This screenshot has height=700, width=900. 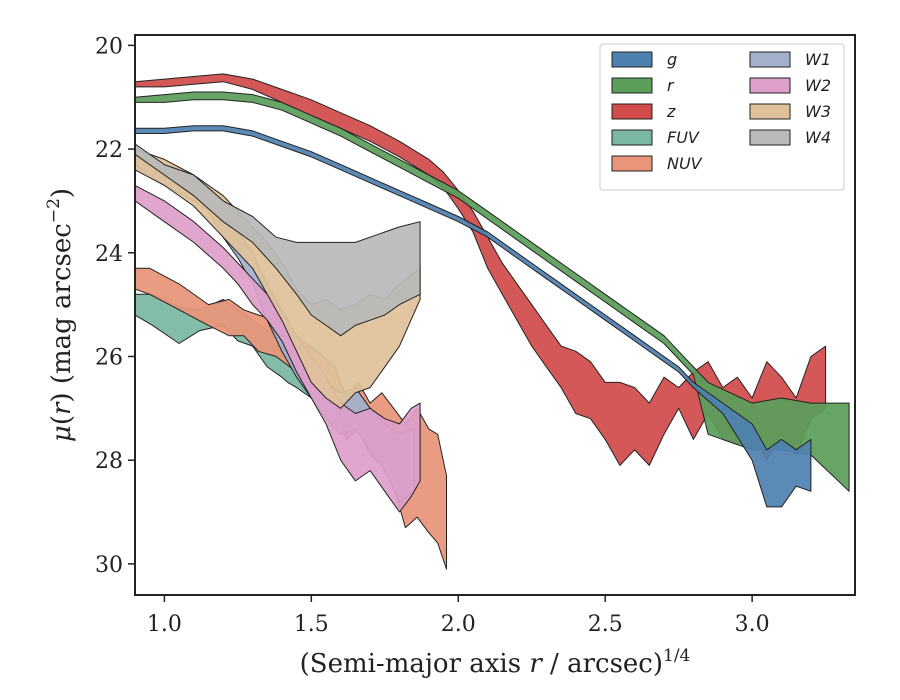 What do you see at coordinates (632, 59) in the screenshot?
I see `legend-swatch-g` at bounding box center [632, 59].